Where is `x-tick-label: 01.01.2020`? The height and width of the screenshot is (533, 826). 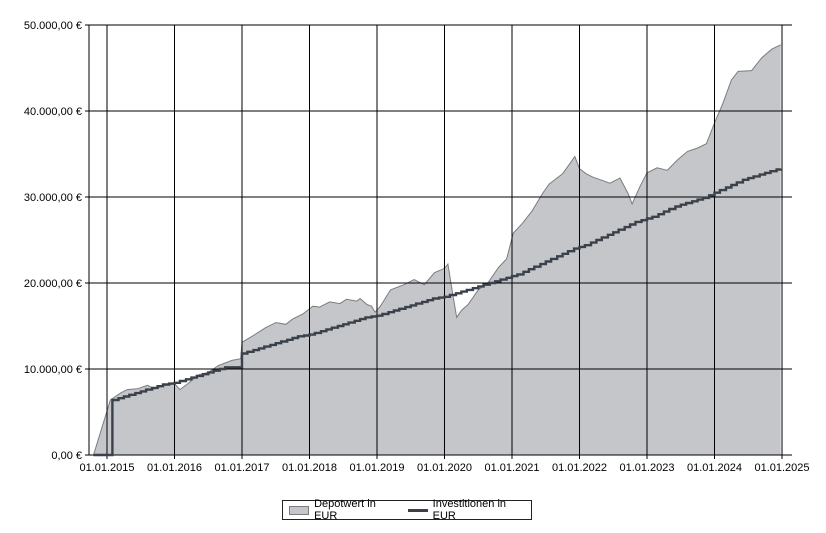
x-tick-label: 01.01.2020 is located at coordinates (444, 468).